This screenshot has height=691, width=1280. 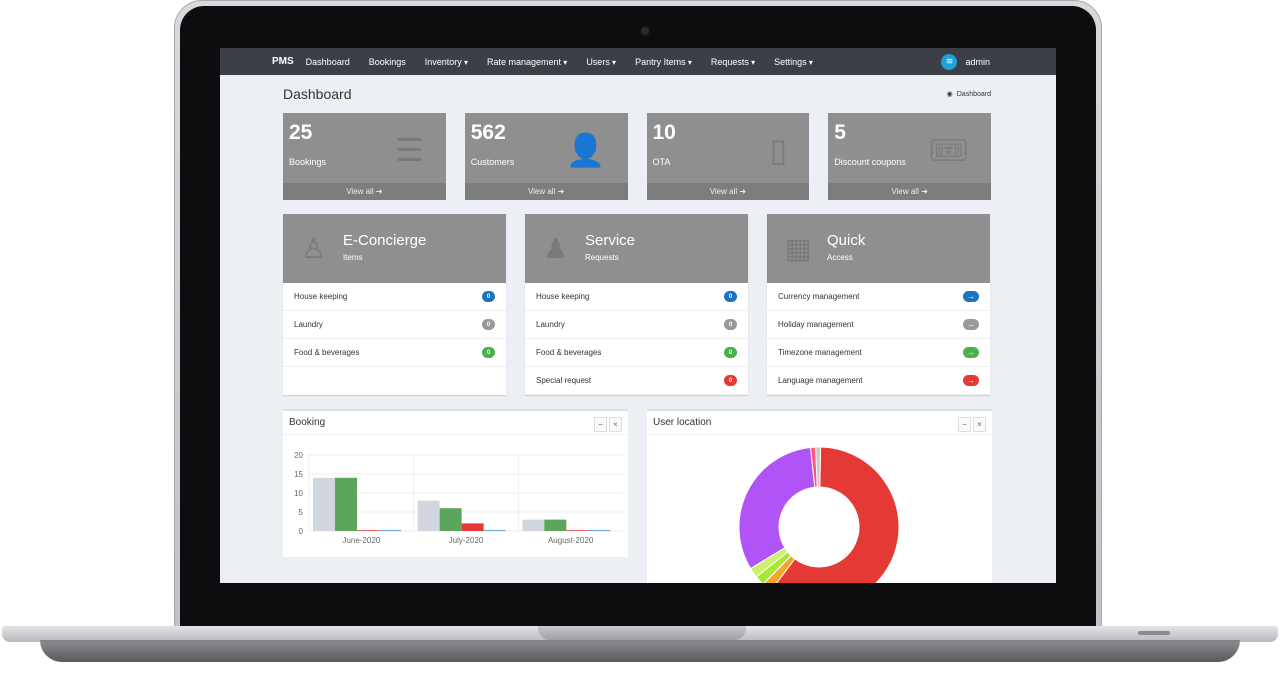 I want to click on list-item-label: Special request, so click(x=564, y=380).